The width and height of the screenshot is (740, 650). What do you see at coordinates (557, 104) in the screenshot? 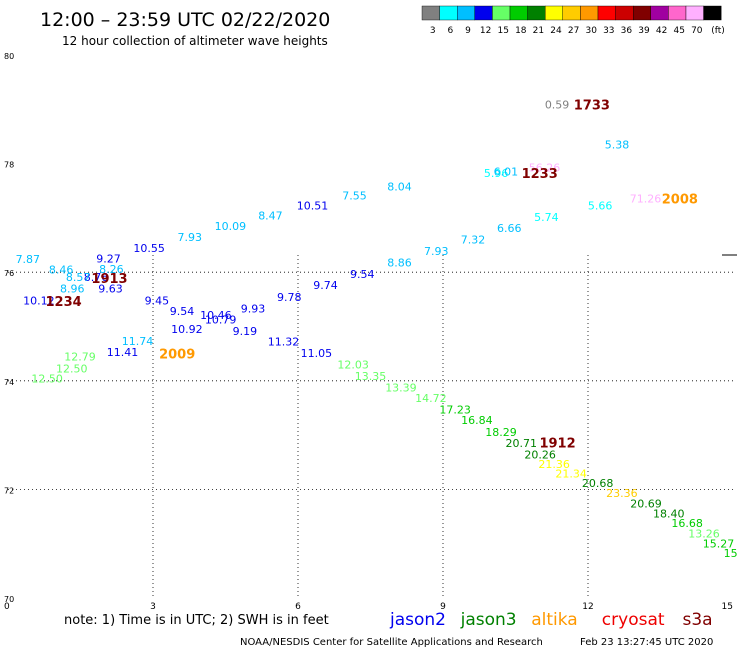
I see `data-point-label: 0.59` at bounding box center [557, 104].